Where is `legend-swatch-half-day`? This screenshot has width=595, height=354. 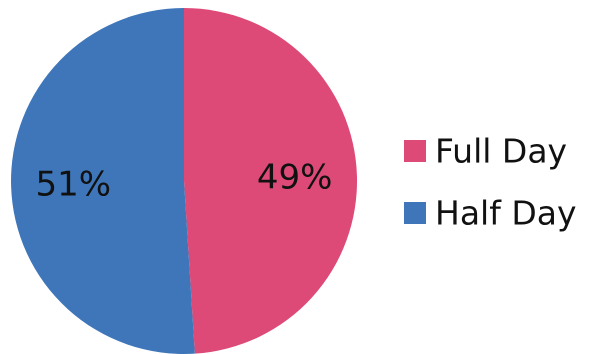
legend-swatch-half-day is located at coordinates (415, 213).